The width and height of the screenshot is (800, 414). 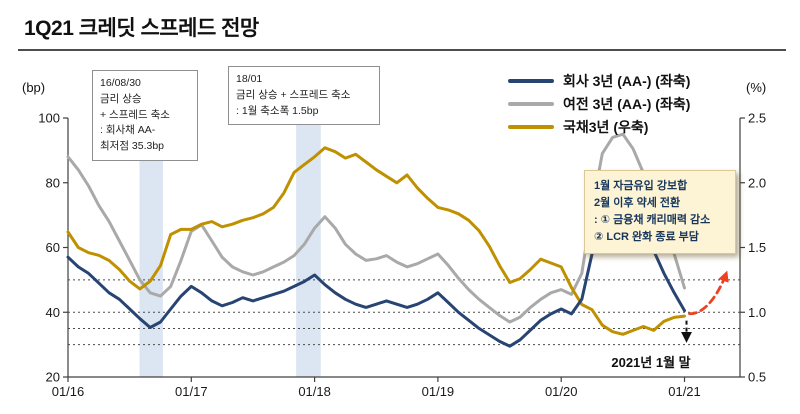 What do you see at coordinates (684, 391) in the screenshot?
I see `svg-text: 01/21` at bounding box center [684, 391].